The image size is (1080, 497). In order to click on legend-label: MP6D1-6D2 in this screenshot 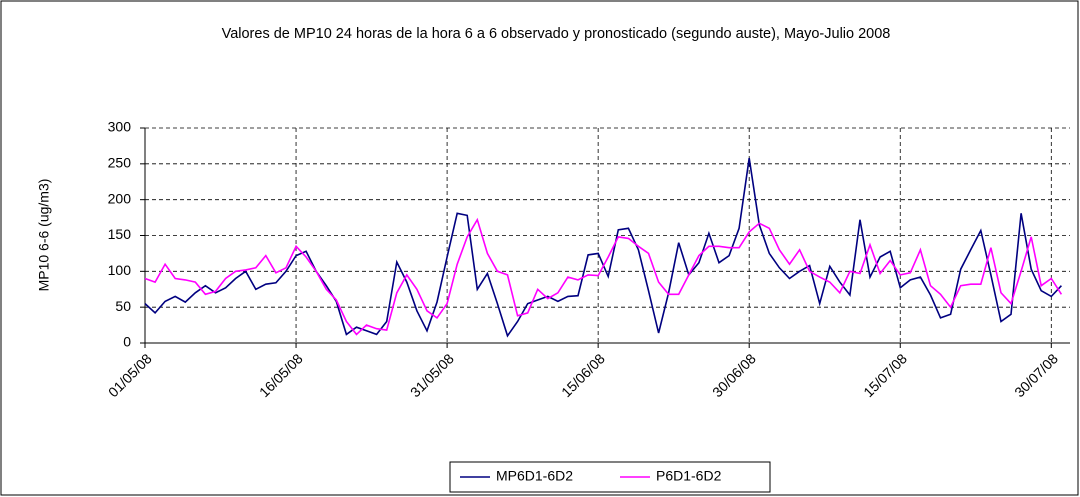, I will do `click(534, 476)`.